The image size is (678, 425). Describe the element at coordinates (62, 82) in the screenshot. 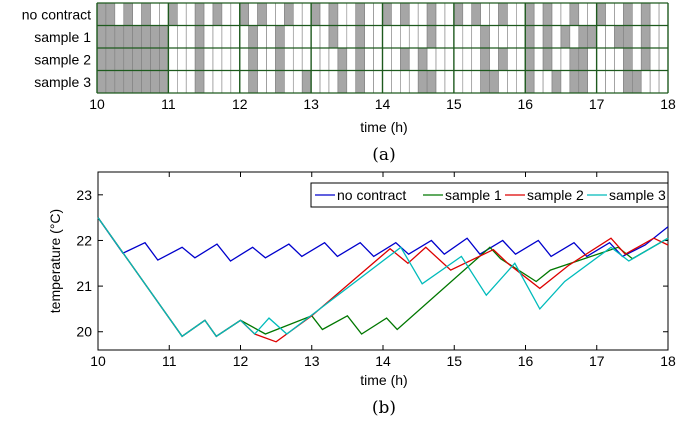

I see `row-label: sample 3` at that location.